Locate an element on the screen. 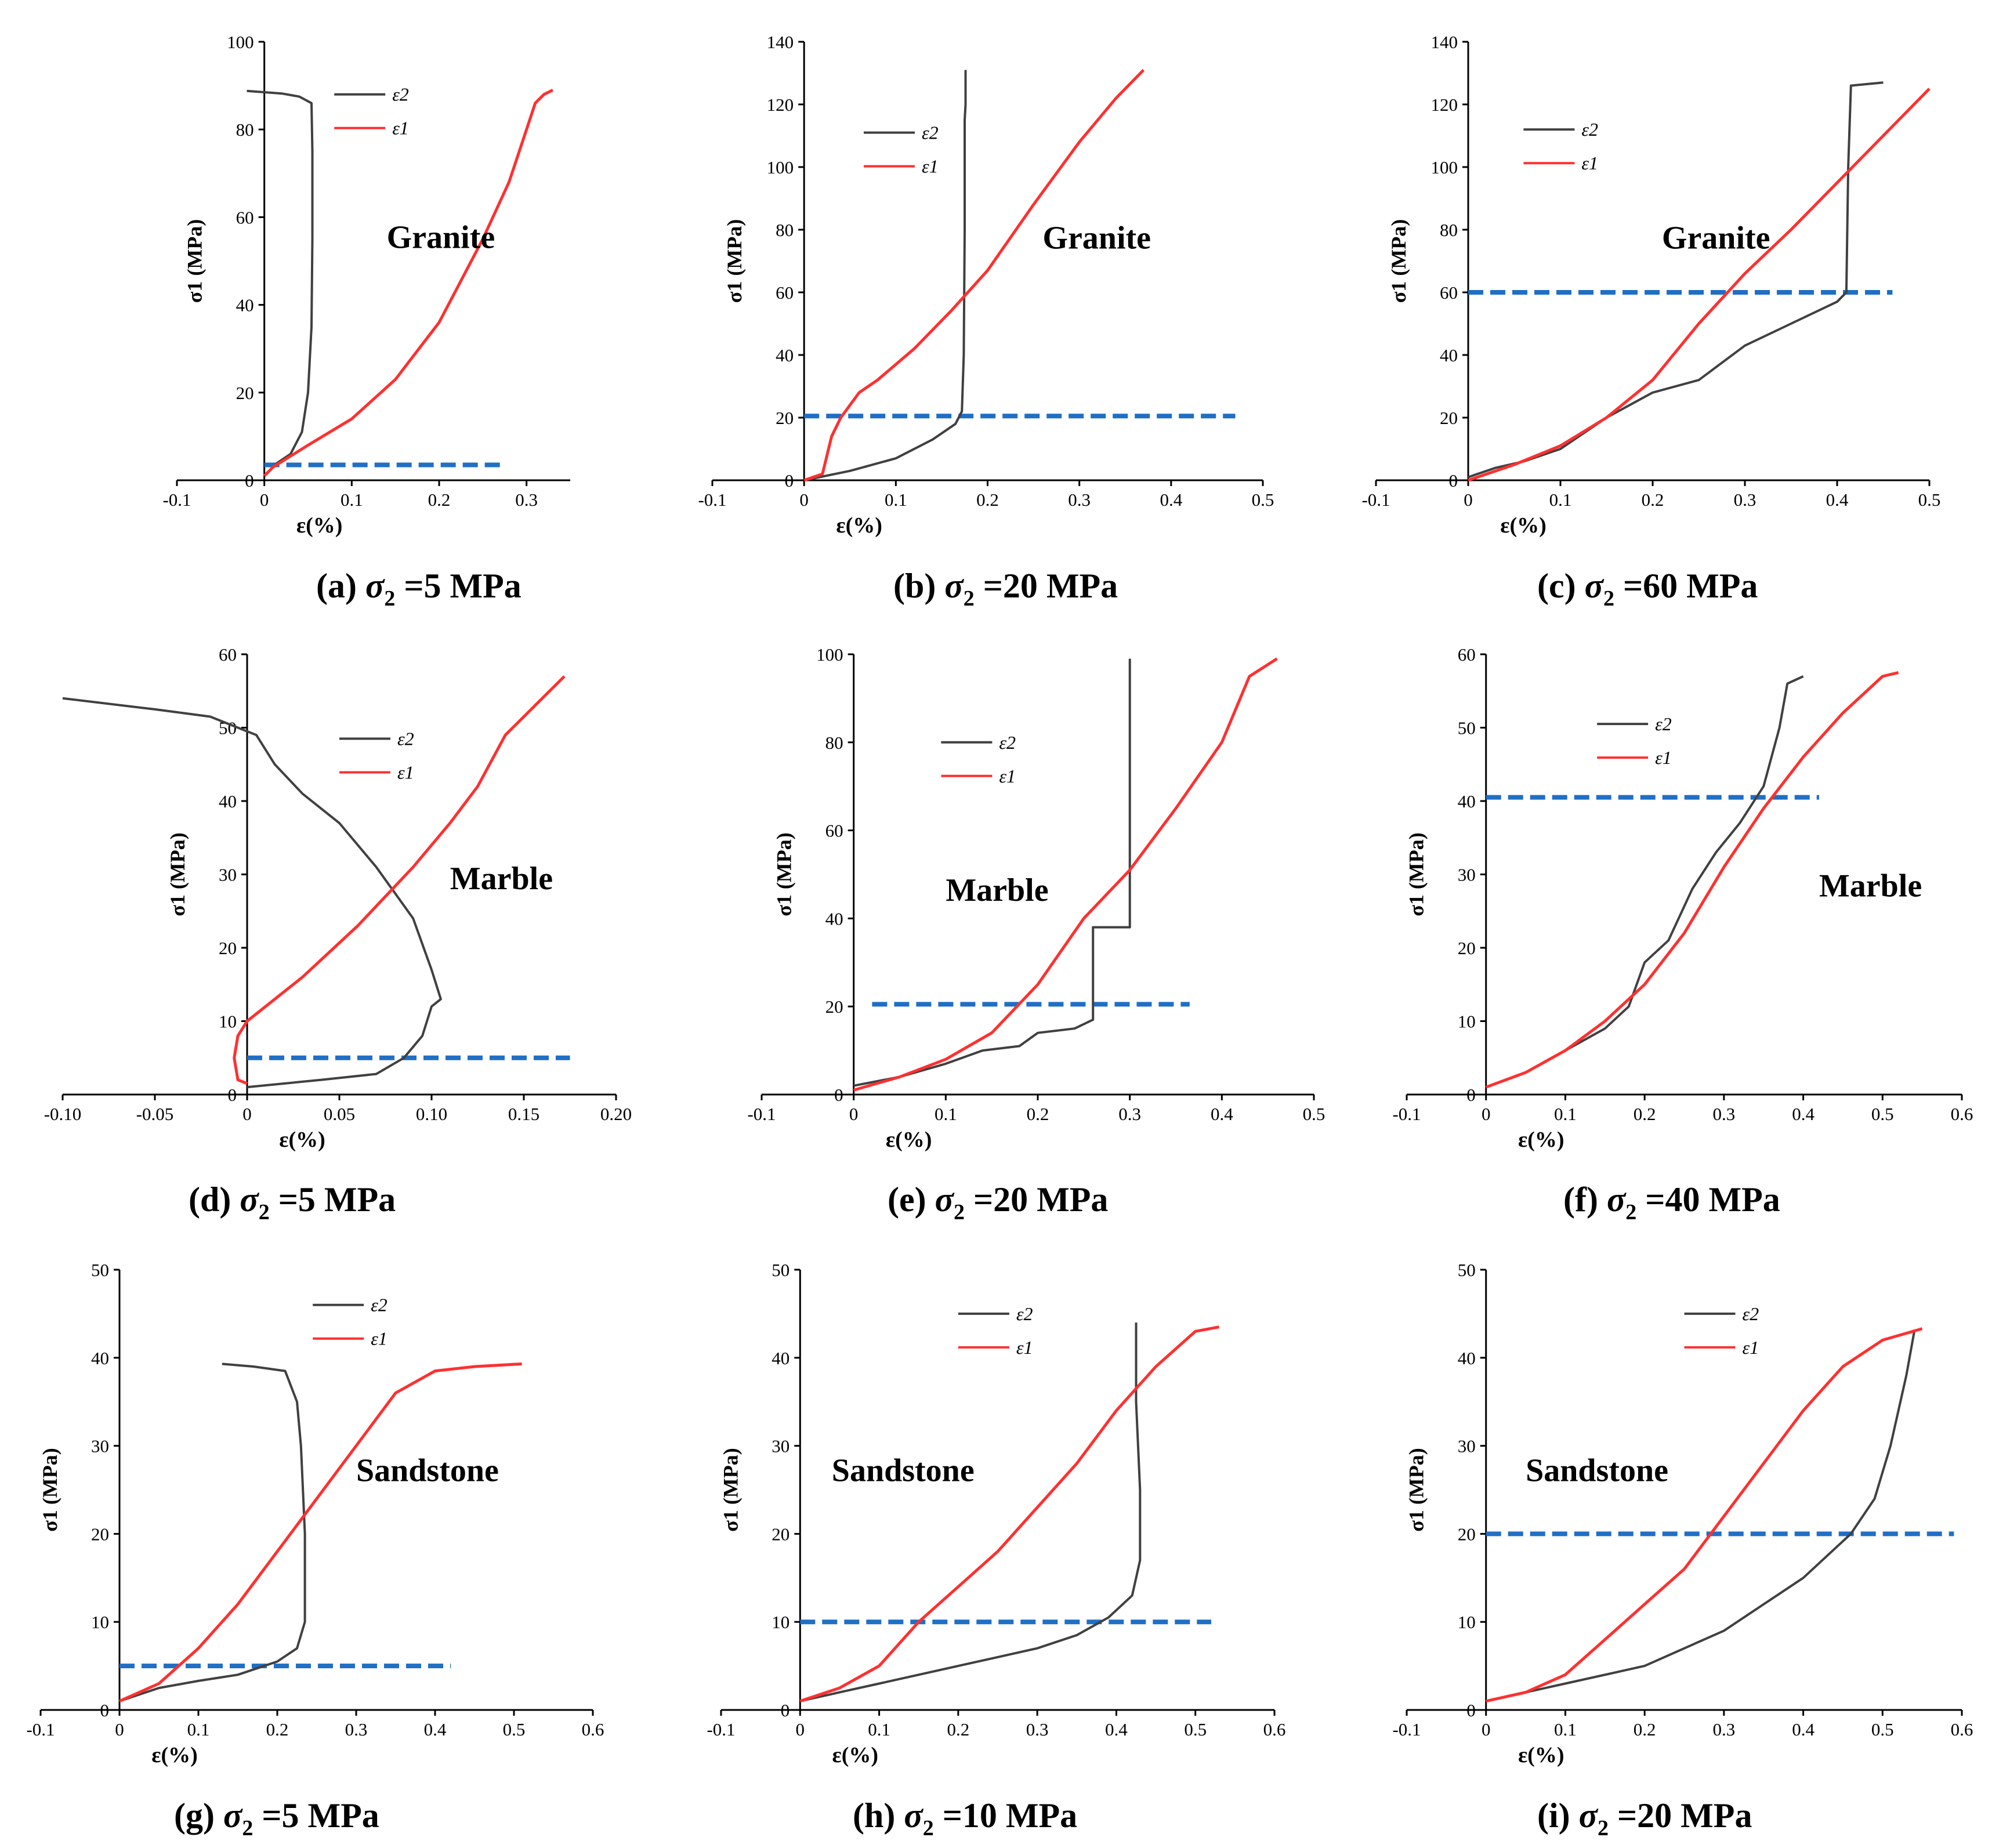 Image resolution: width=2010 pixels, height=1848 pixels. y-tick-label: 120 is located at coordinates (780, 105).